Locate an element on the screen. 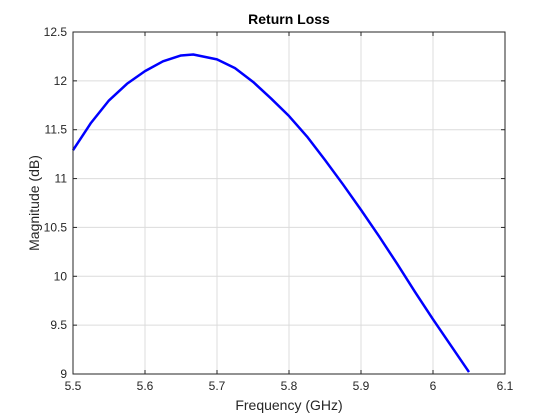 The image size is (560, 420). y-tick-labels: 9 9.5 10 10.5 11 11.5 12 12.5 is located at coordinates (56, 203).